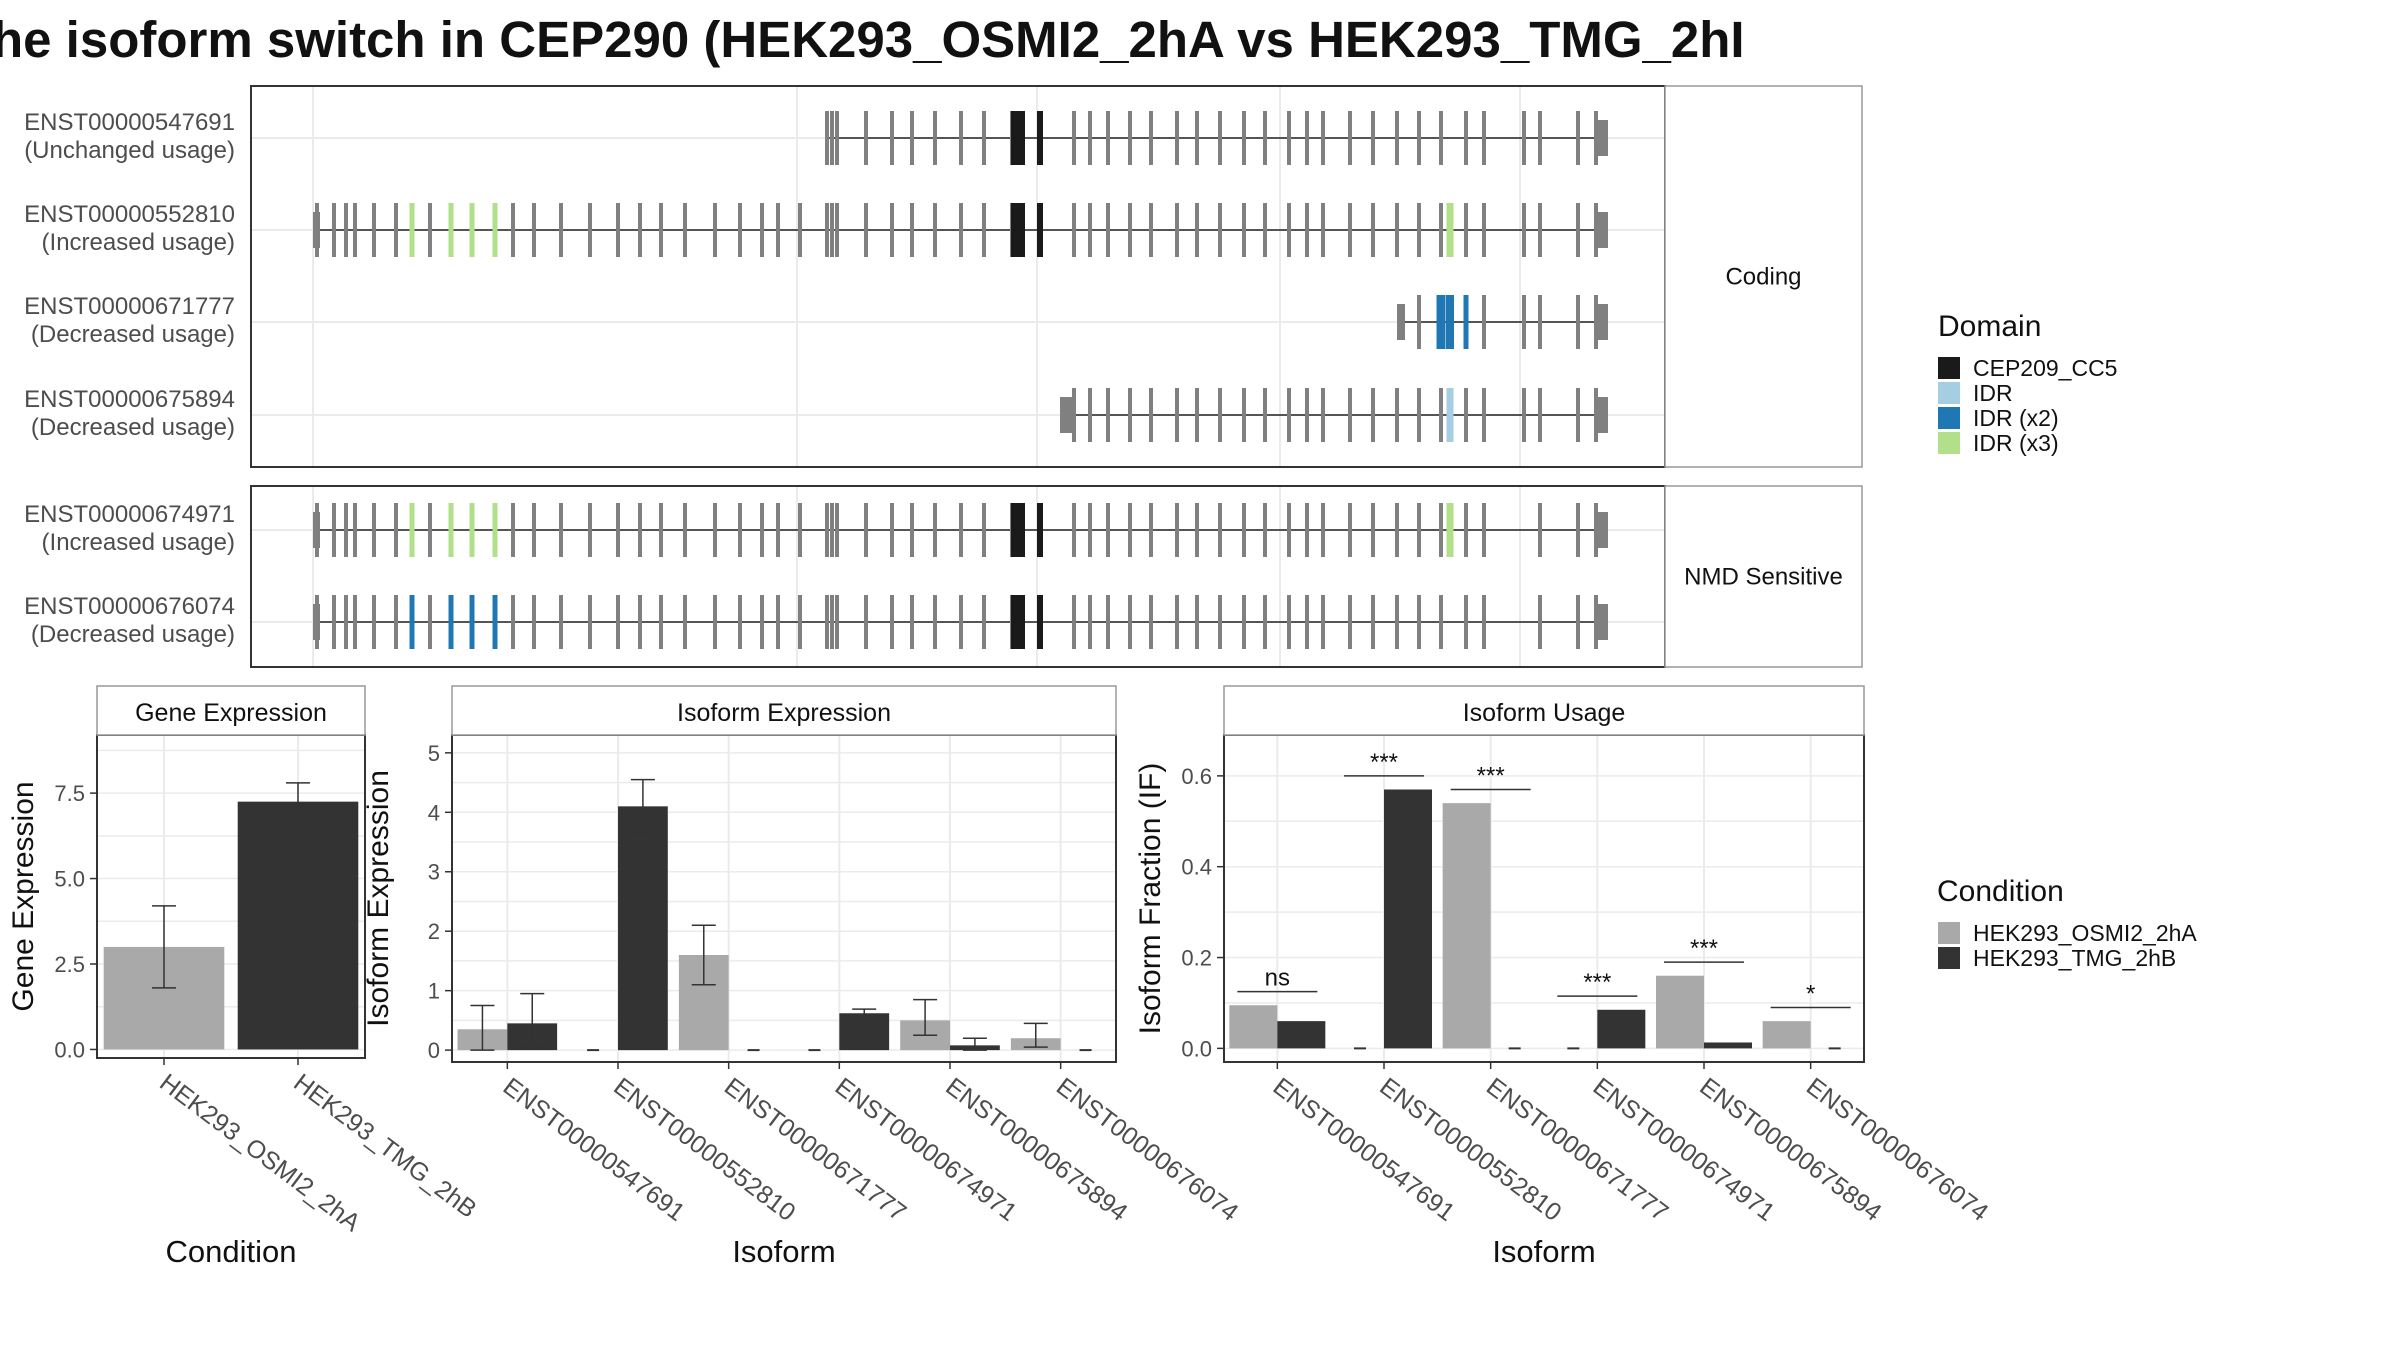  What do you see at coordinates (1196, 1048) in the screenshot?
I see `y-tick-label: 0.0` at bounding box center [1196, 1048].